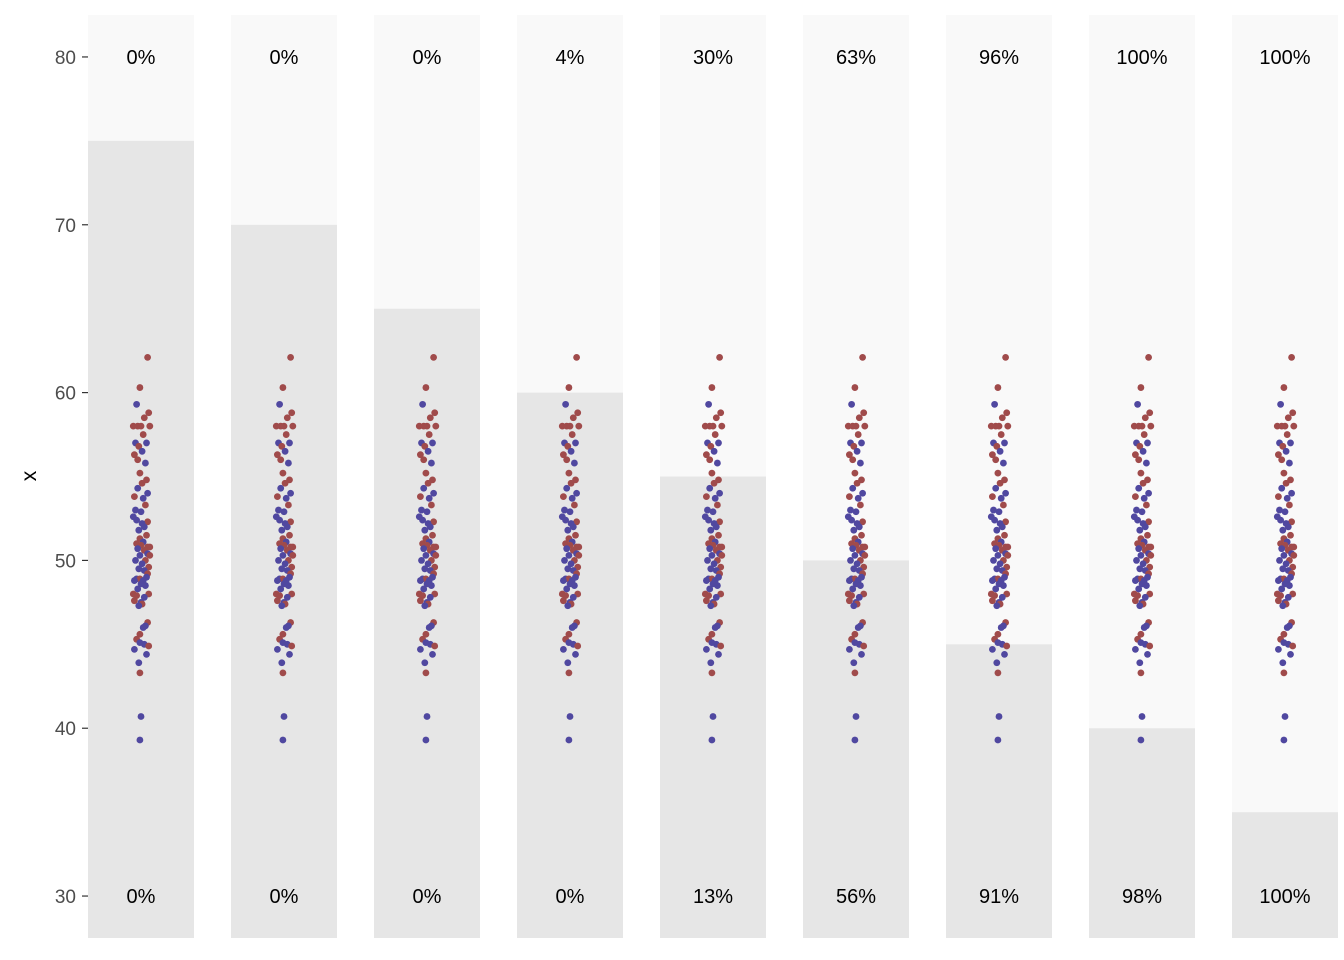 The height and width of the screenshot is (960, 1344). What do you see at coordinates (65, 561) in the screenshot?
I see `y-tick-label: 50` at bounding box center [65, 561].